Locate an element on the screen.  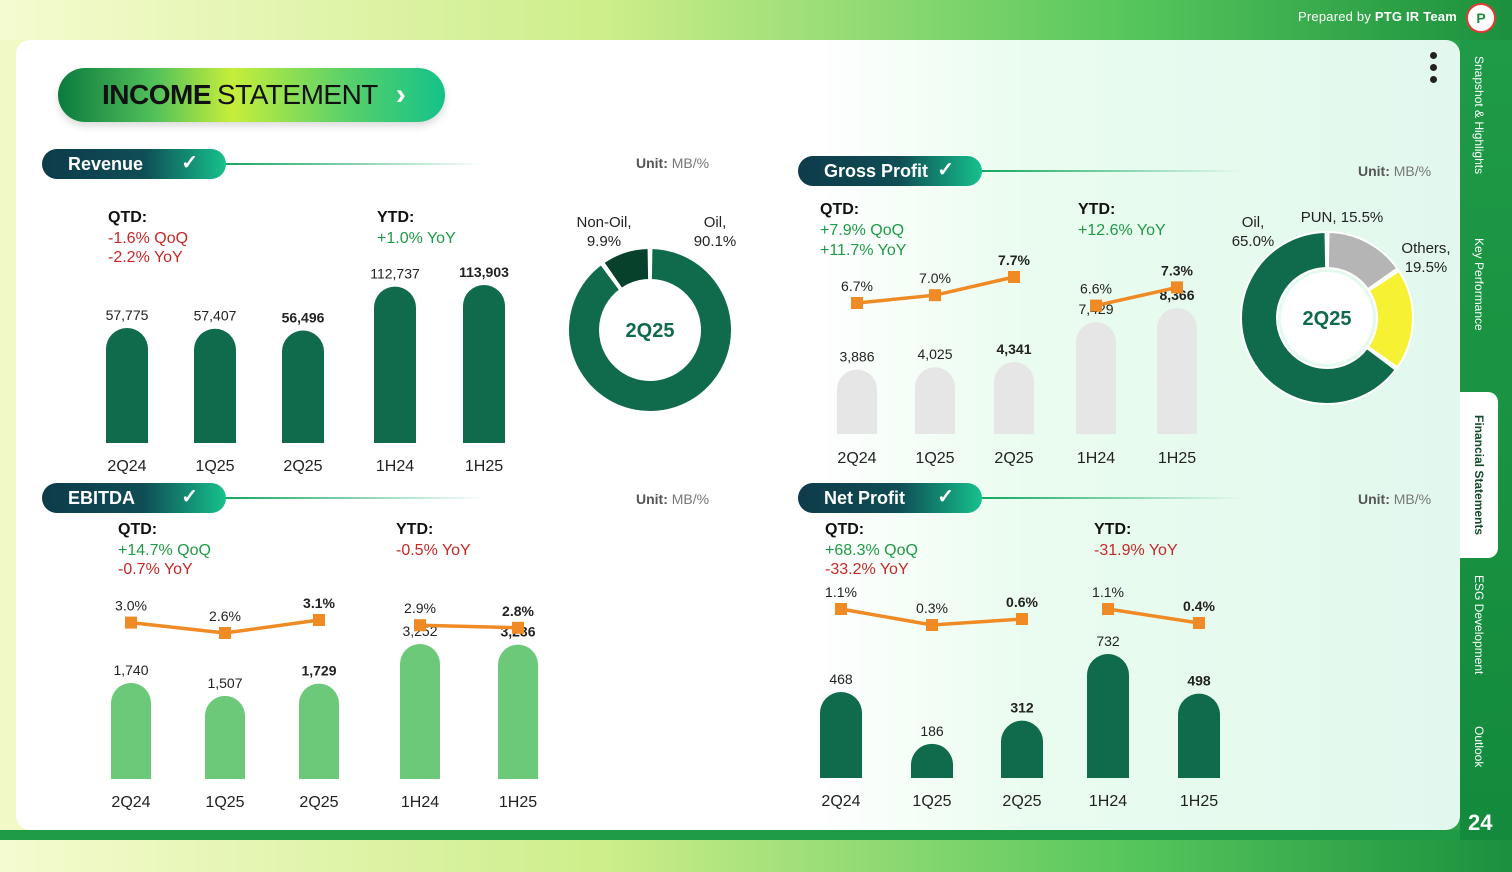
gp-qtd-yoy: +11.7% YoY is located at coordinates (863, 250).